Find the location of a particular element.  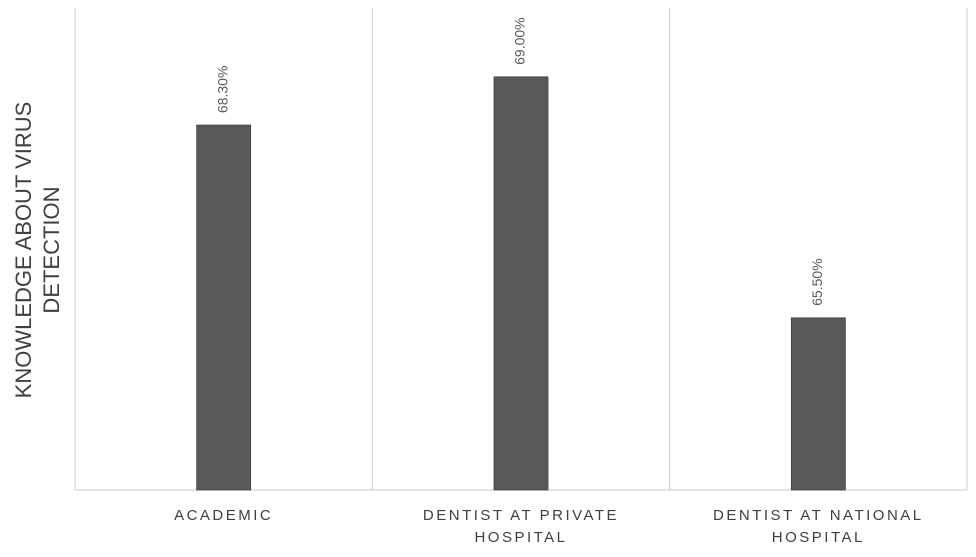

value-label: 68.30% is located at coordinates (222, 89).